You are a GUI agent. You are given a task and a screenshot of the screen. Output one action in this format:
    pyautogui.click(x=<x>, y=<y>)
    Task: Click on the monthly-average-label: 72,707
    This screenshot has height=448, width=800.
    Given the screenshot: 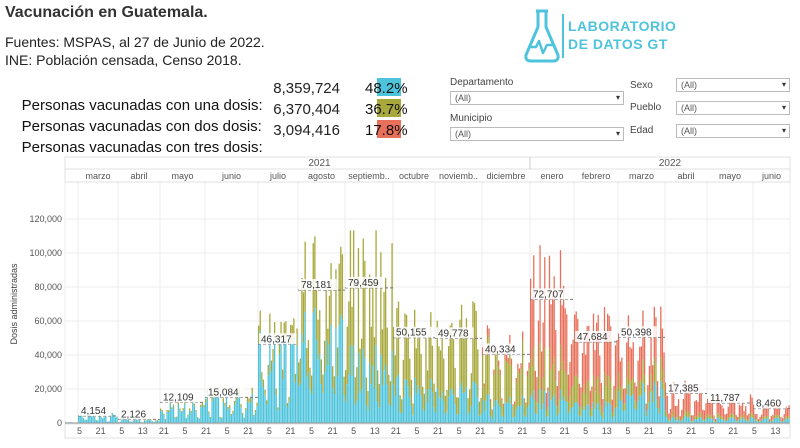 What is the action you would take?
    pyautogui.click(x=548, y=294)
    